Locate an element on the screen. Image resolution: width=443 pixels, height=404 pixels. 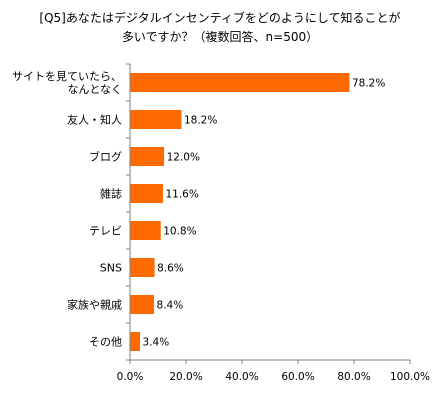
category-label: サイトを見ていたら、 is located at coordinates (67, 76).